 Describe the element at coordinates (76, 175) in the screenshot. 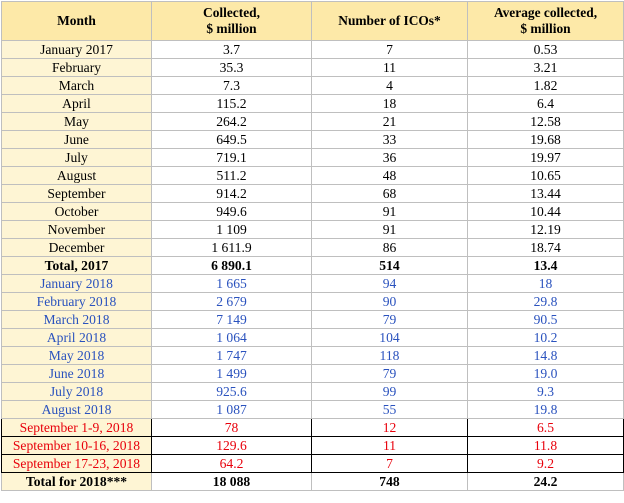

I see `cell-month: August` at that location.